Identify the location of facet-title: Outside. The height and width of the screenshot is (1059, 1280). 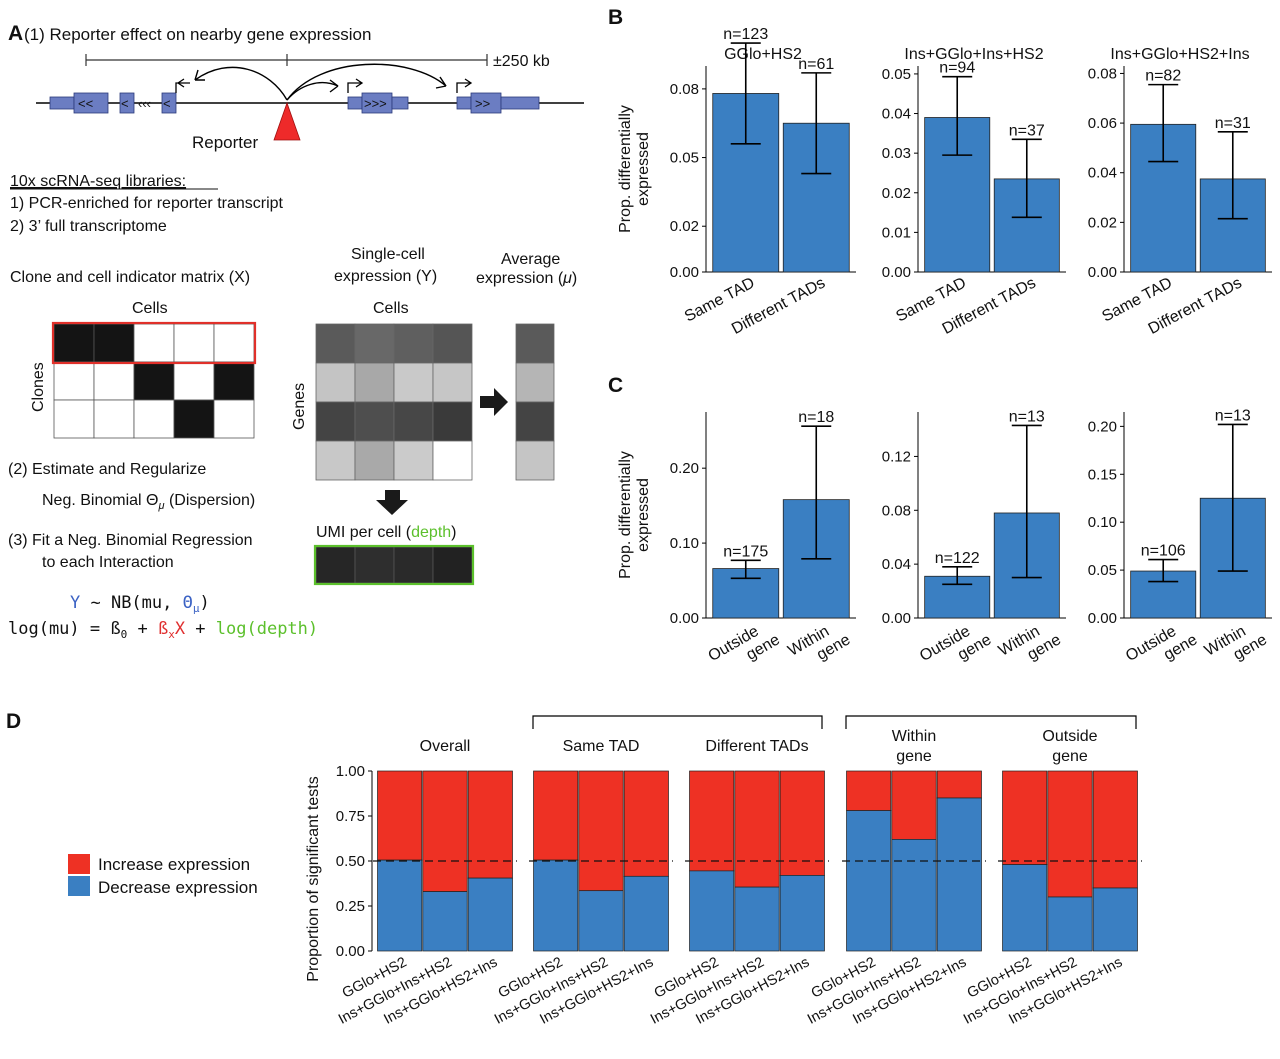
(1069, 736).